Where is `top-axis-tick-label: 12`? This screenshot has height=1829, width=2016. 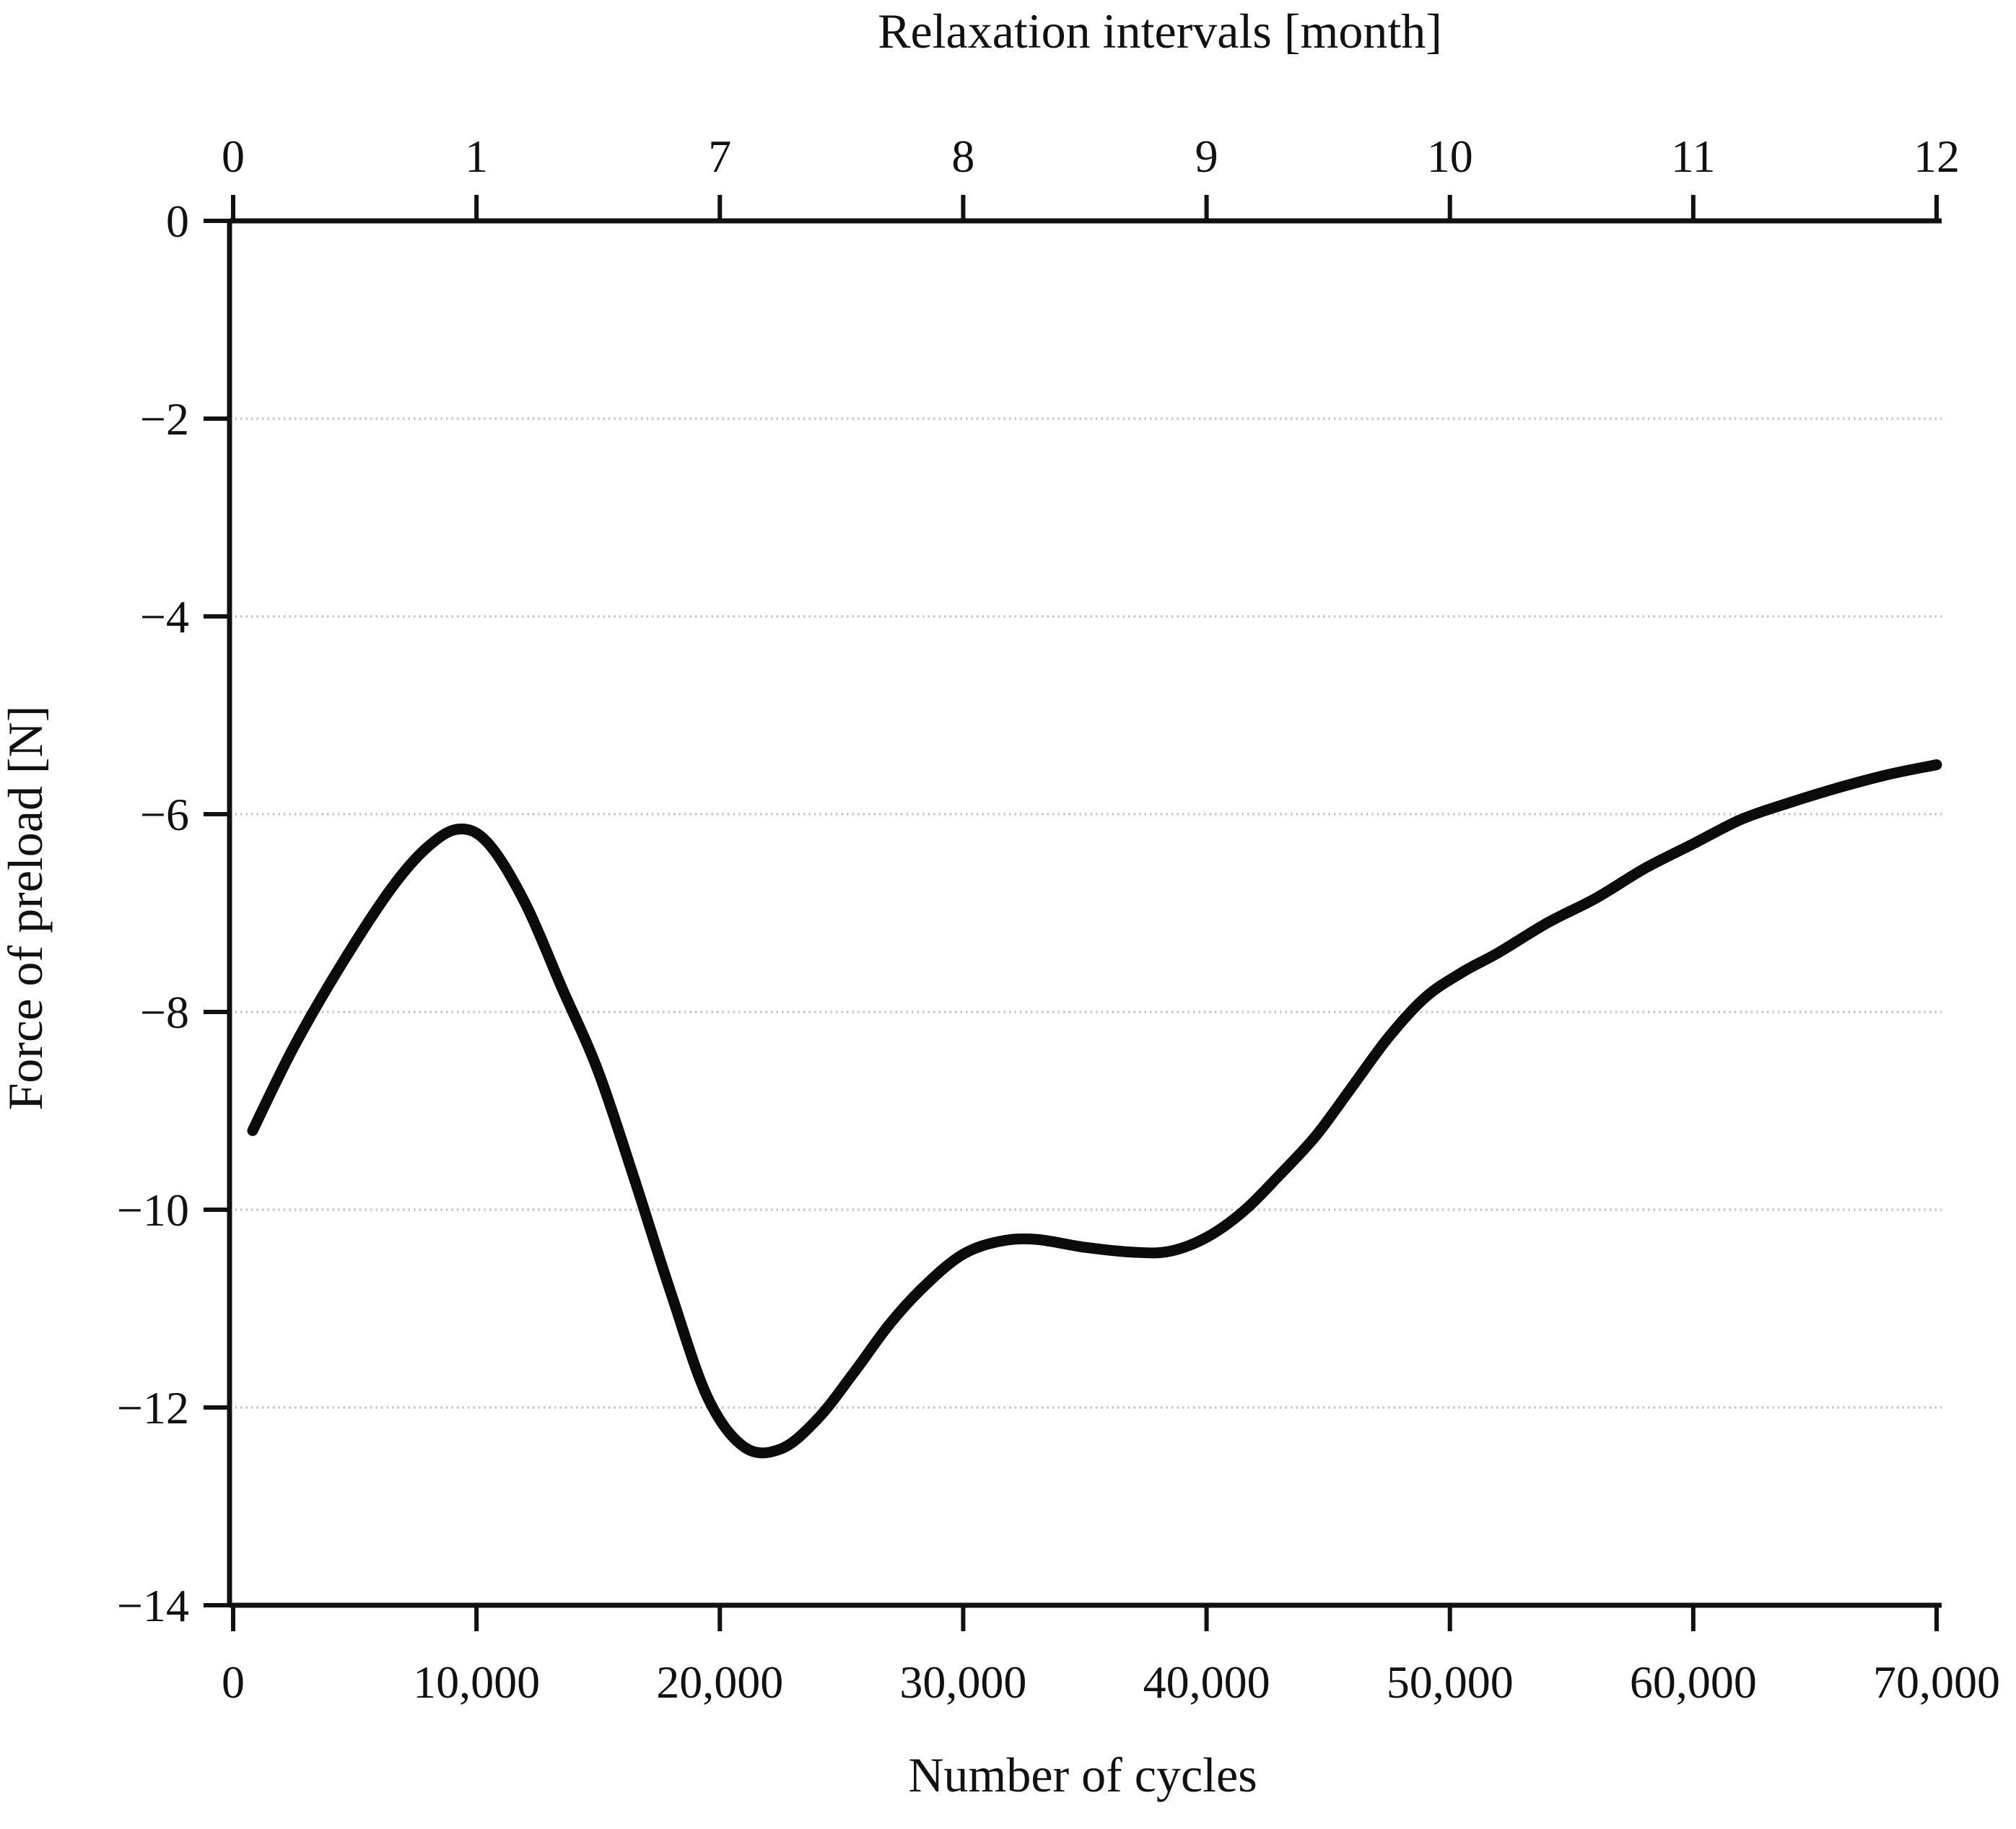 top-axis-tick-label: 12 is located at coordinates (1937, 156).